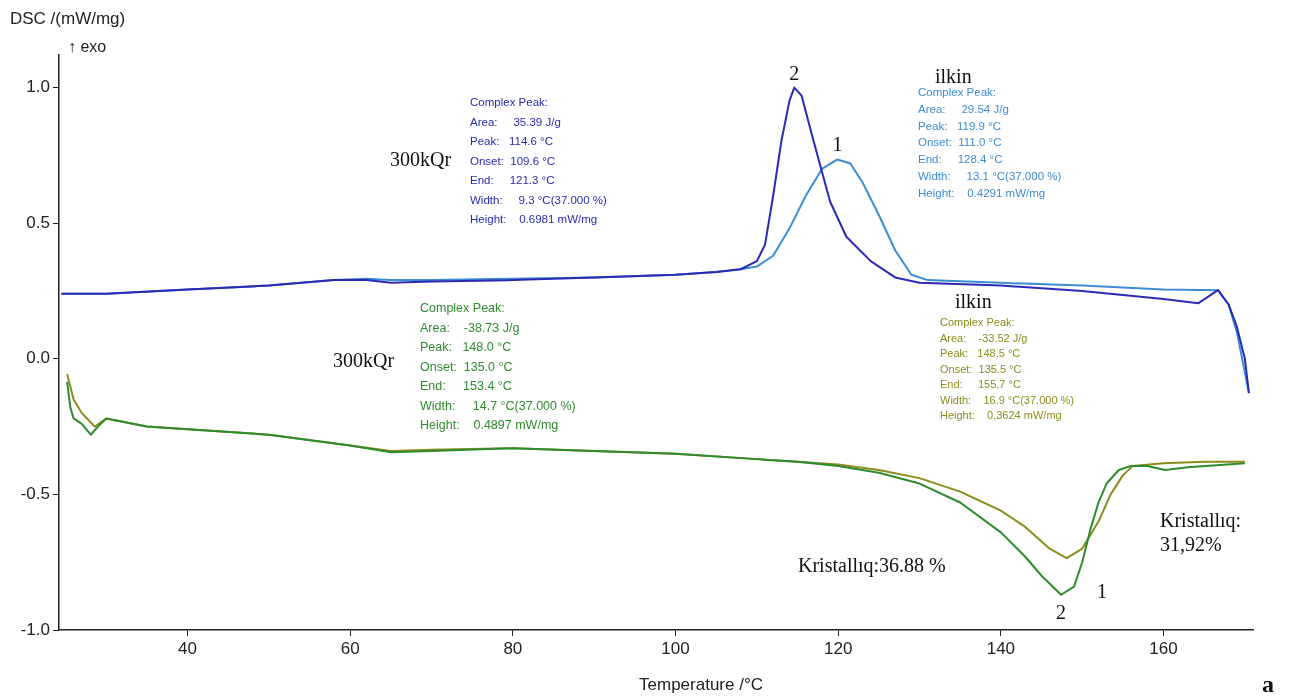 Image resolution: width=1293 pixels, height=697 pixels. Describe the element at coordinates (87, 46) in the screenshot. I see `text: ↑ exo` at that location.